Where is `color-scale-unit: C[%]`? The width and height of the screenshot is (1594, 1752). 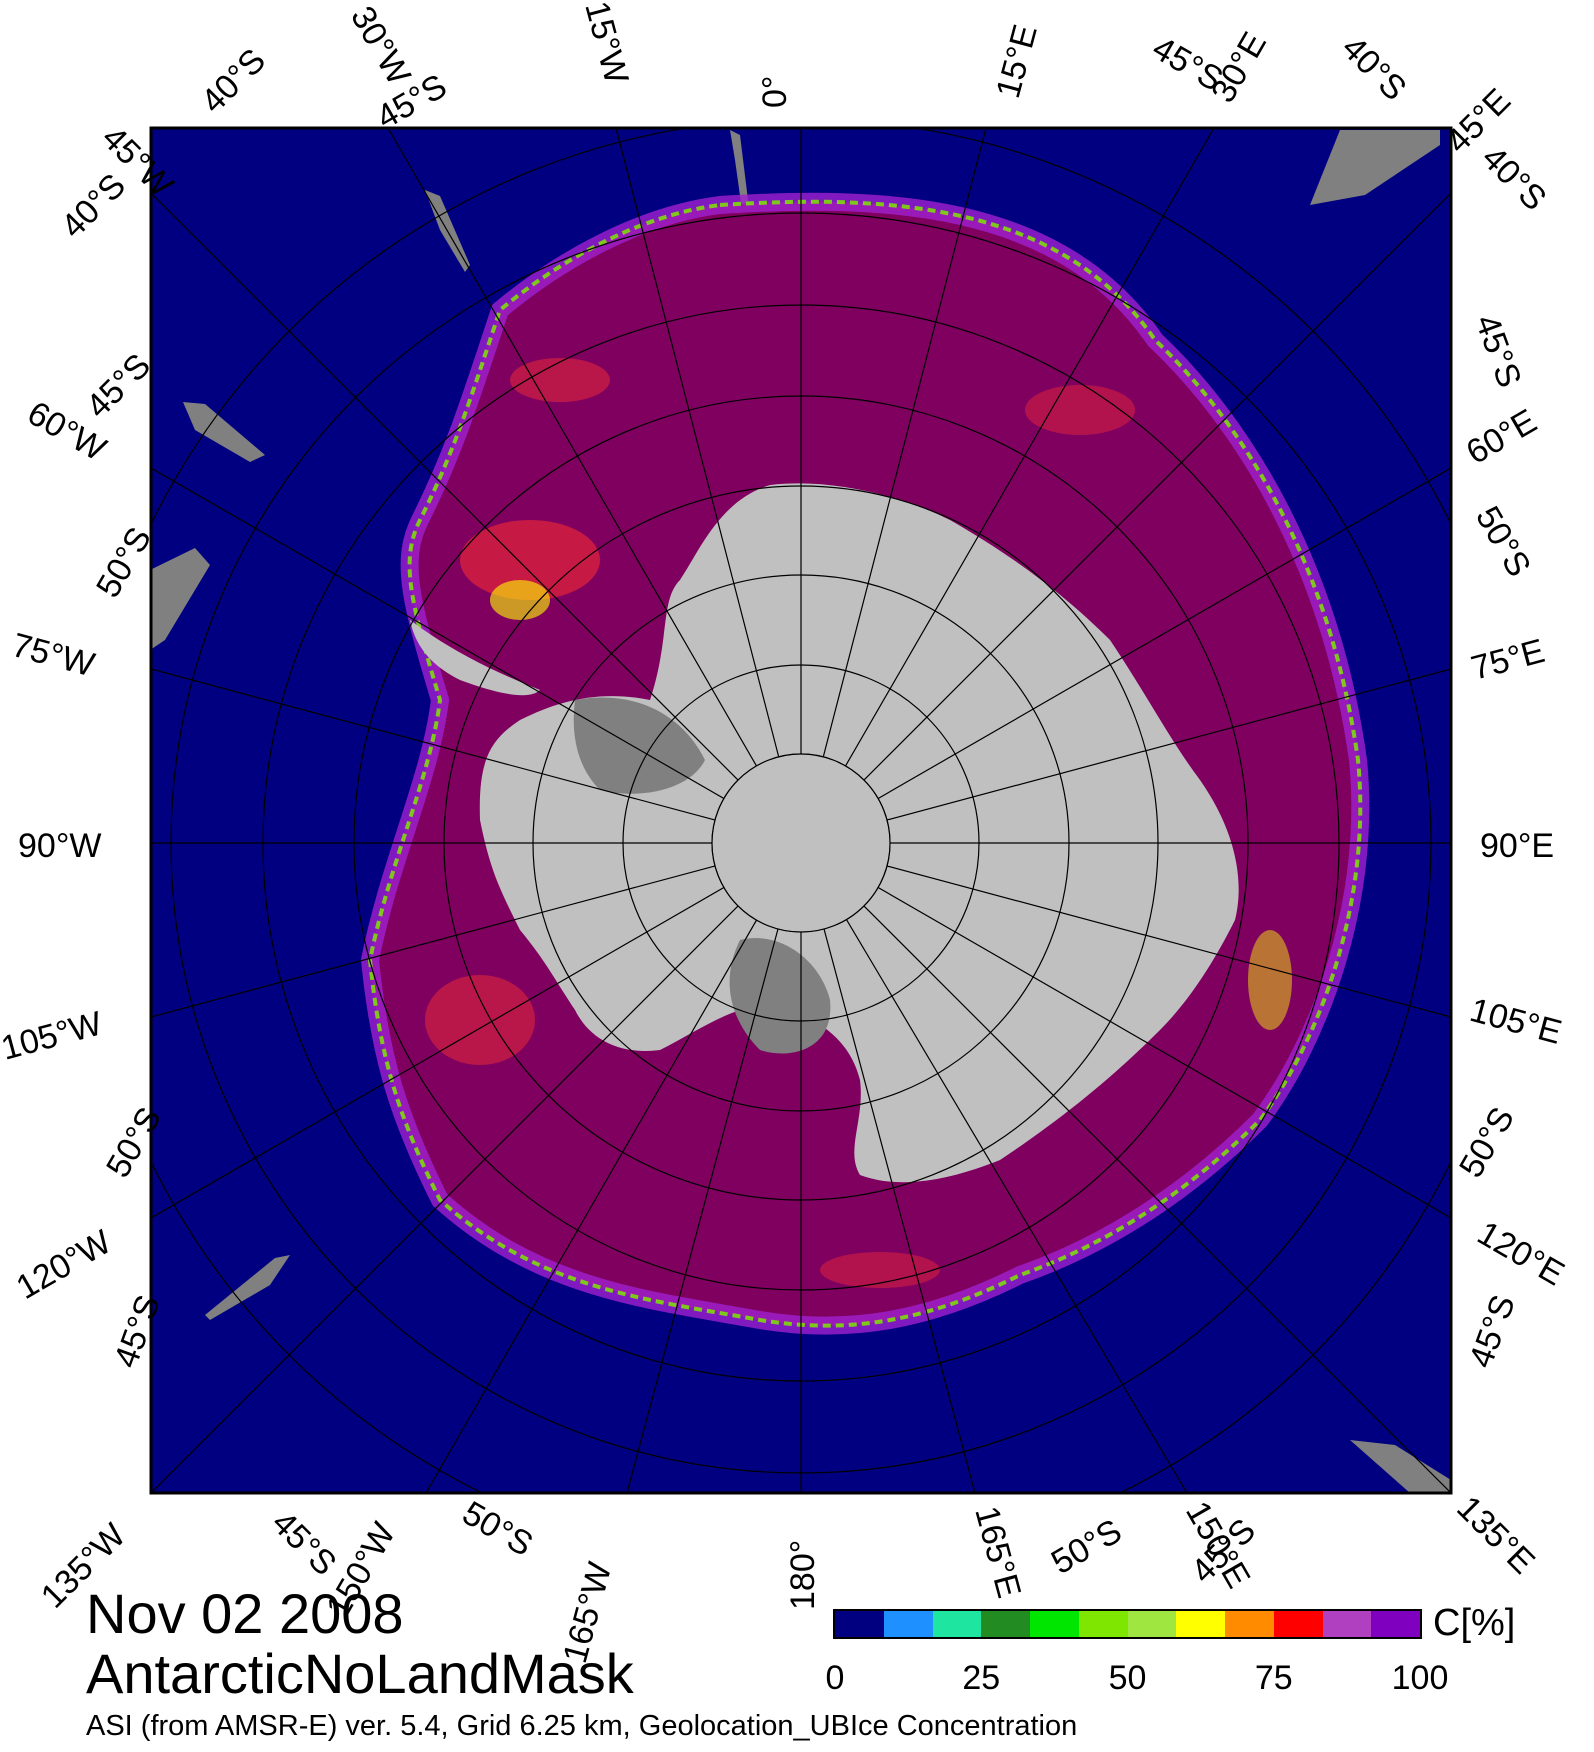
color-scale-unit: C[%] is located at coordinates (1474, 1623).